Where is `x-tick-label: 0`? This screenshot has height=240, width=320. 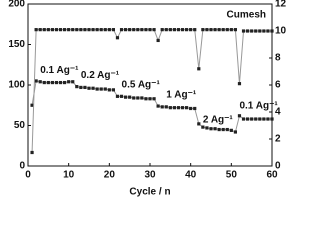
x-tick-label: 0 is located at coordinates (28, 175).